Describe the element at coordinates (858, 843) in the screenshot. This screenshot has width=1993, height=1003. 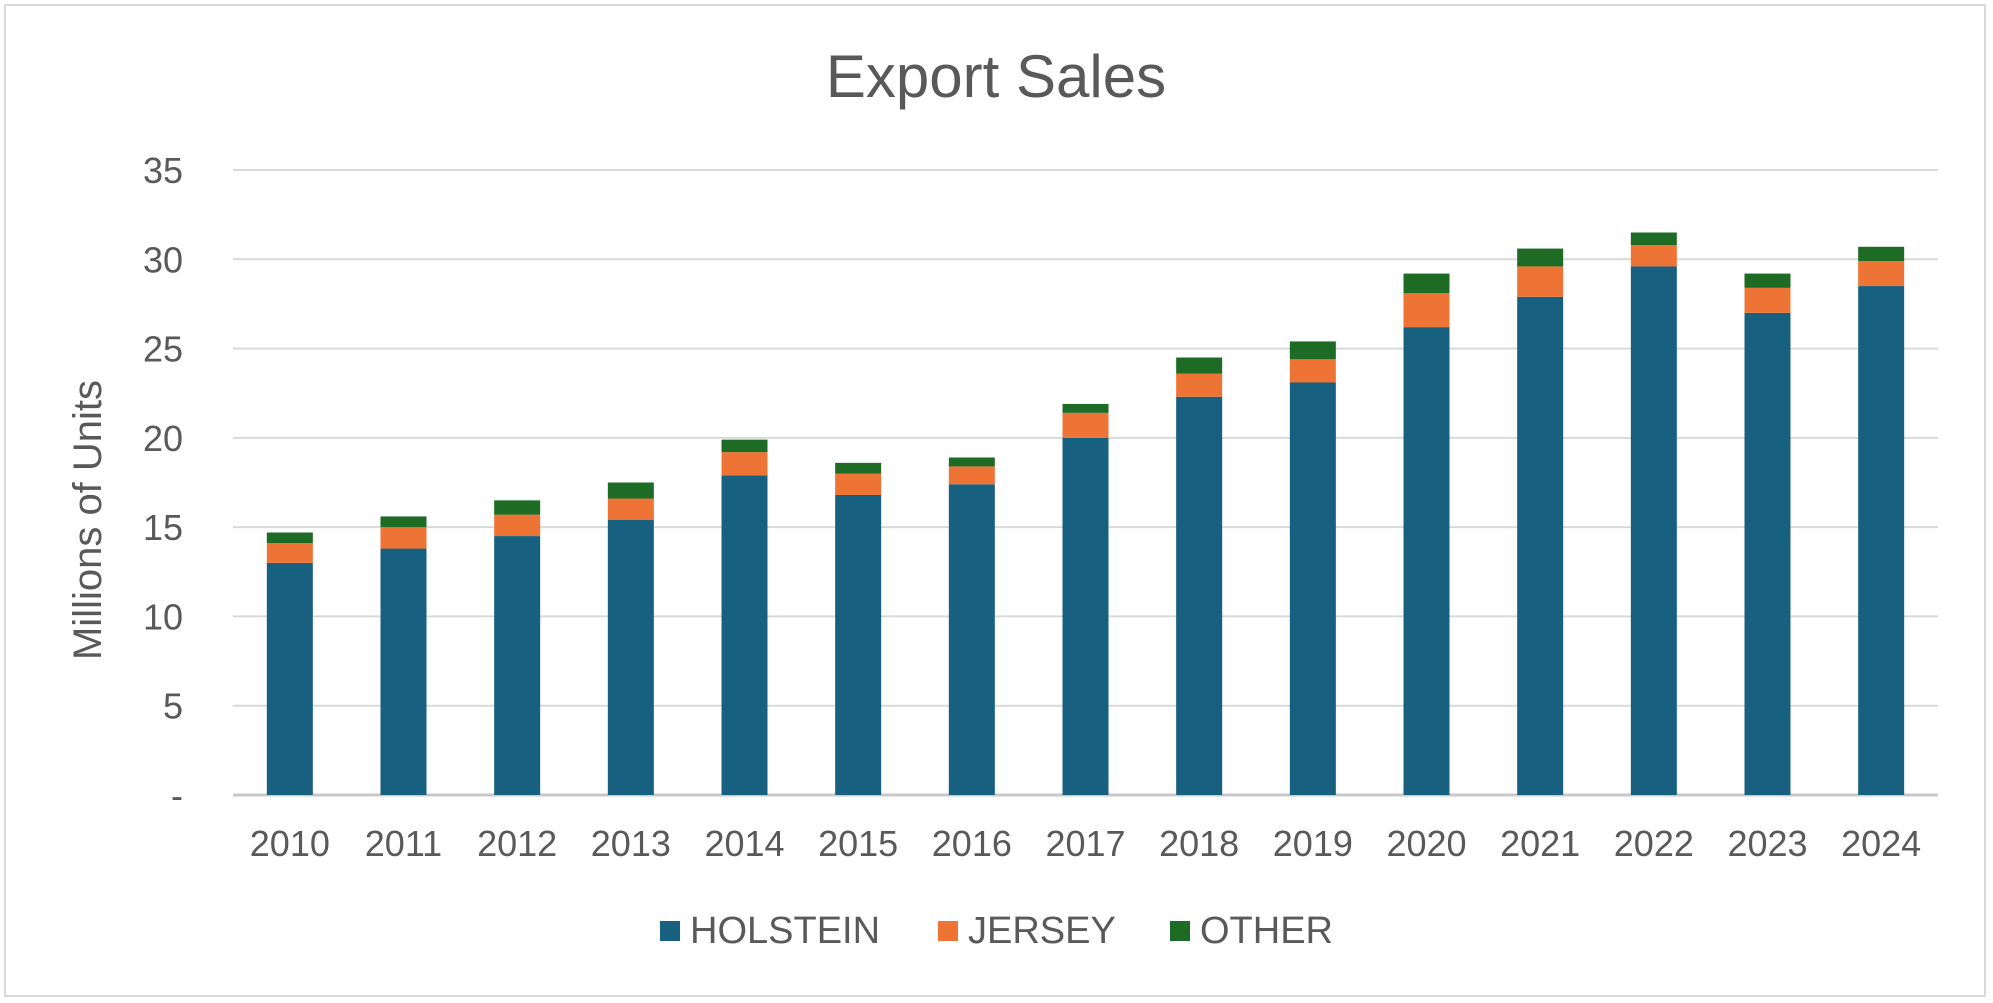
I see `x-tick-label: 2015` at that location.